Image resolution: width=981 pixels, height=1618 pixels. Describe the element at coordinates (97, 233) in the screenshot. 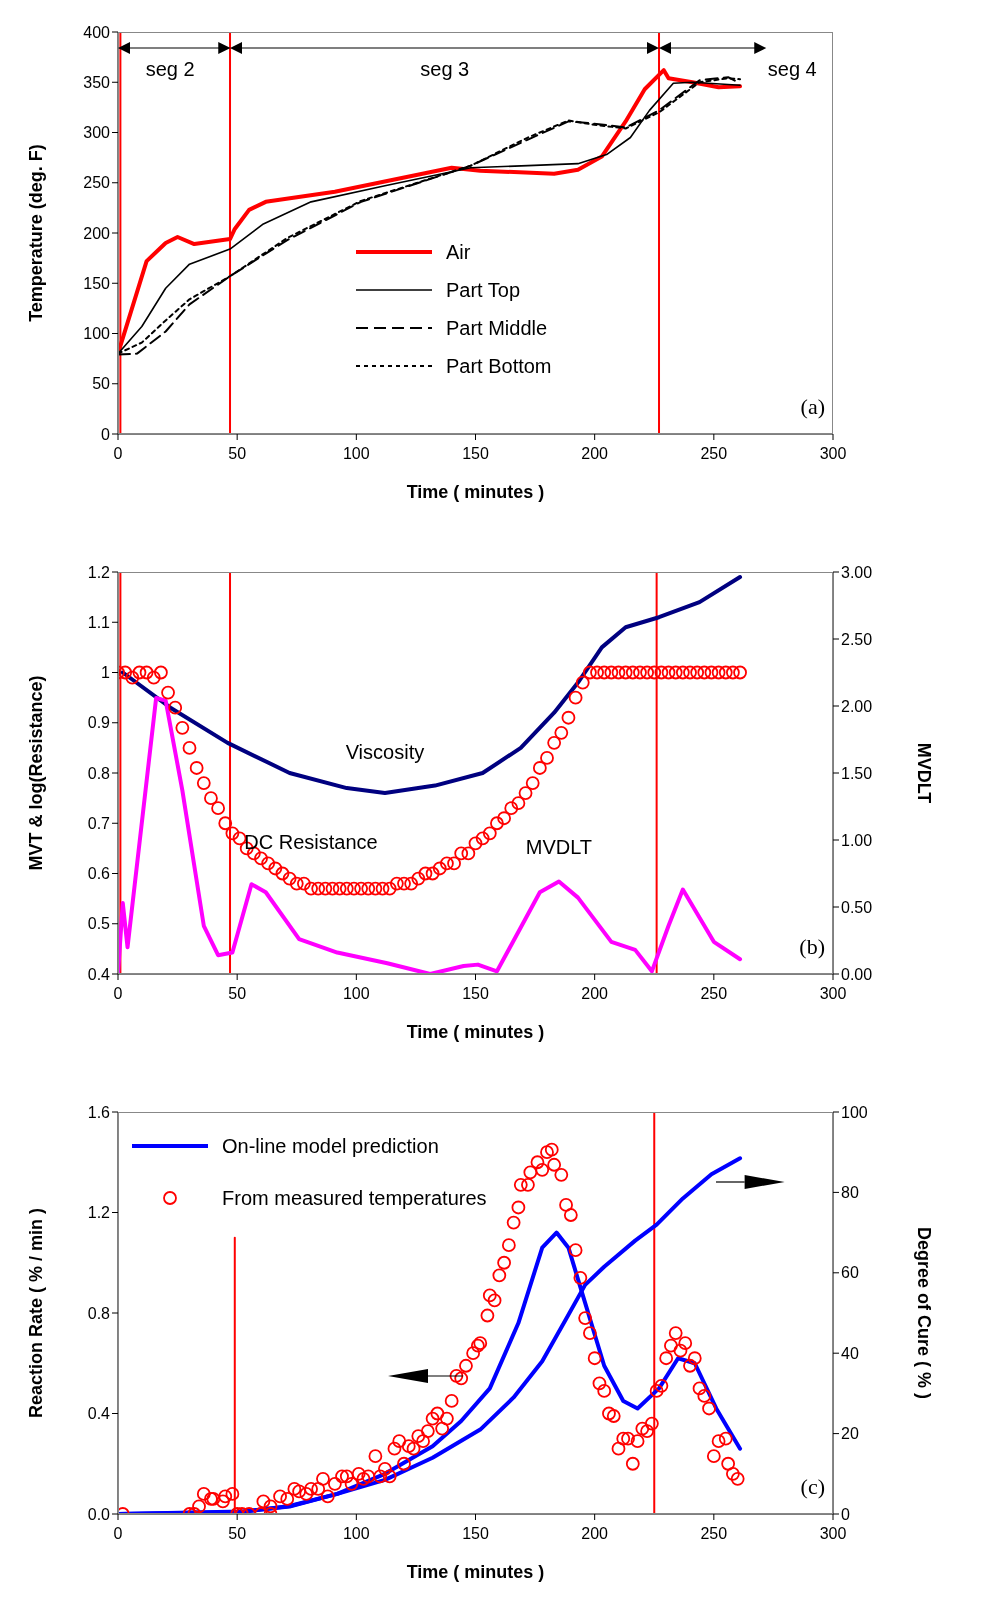

I see `y-tick-label: 200` at that location.